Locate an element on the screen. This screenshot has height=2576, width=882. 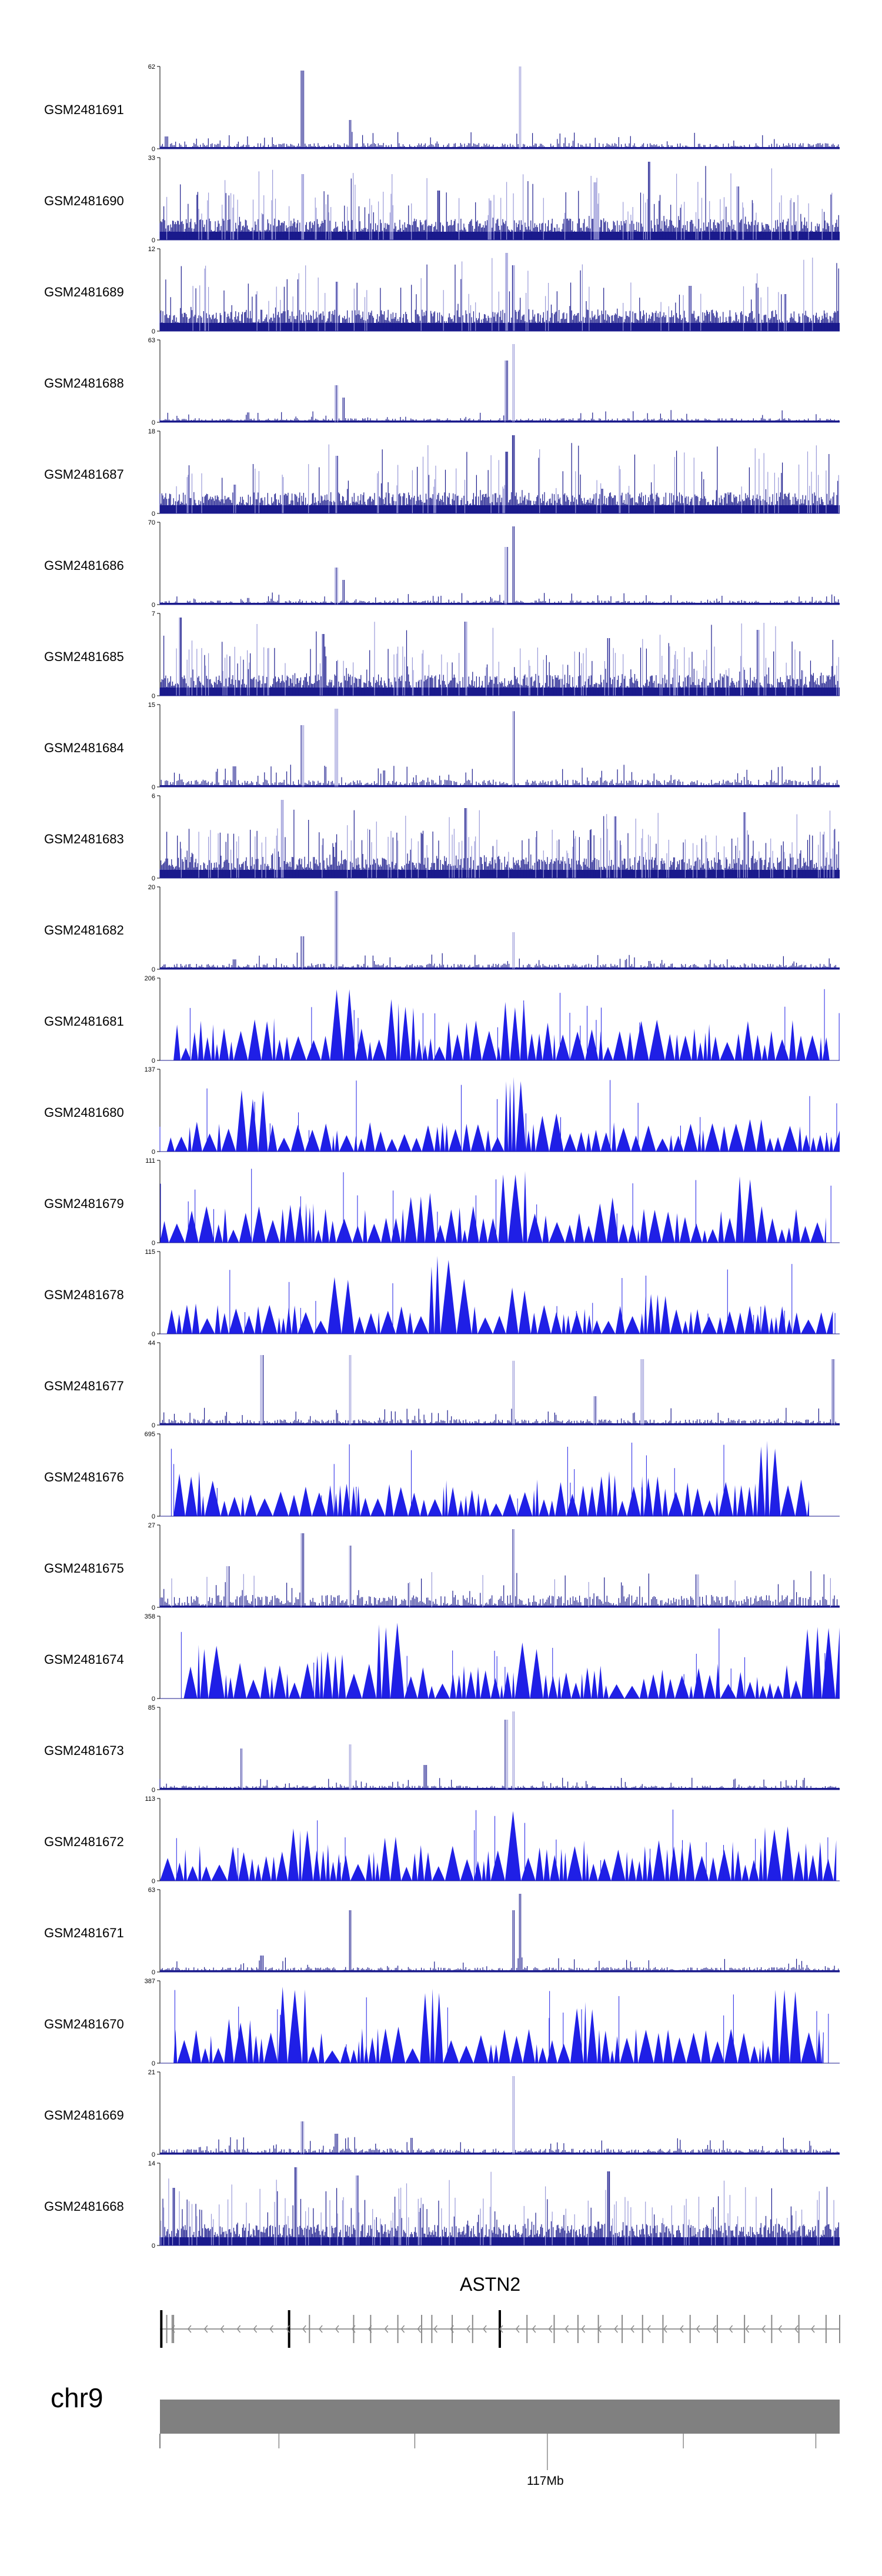
track-row: GSM2481688 63 0 is located at coordinates (441, 382).